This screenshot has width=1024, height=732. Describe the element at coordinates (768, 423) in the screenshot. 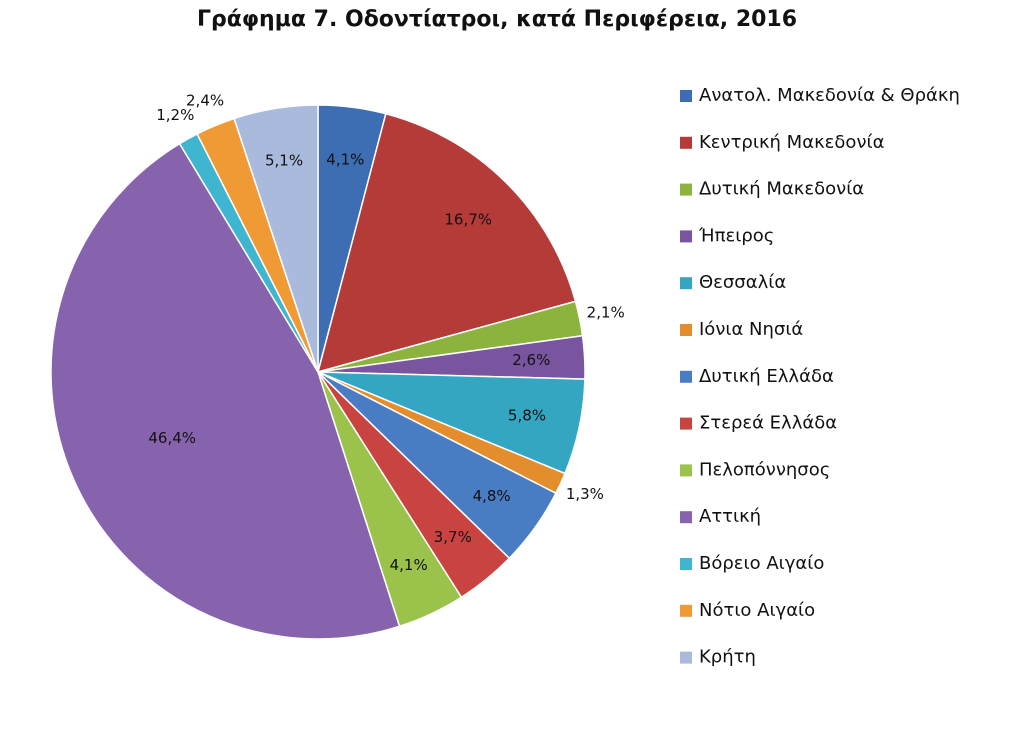

I see `legend-label: Στερεά Ελλάδα` at that location.